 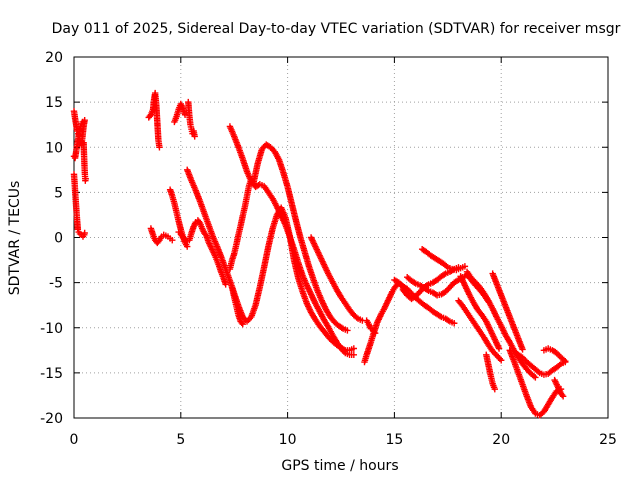 I want to click on y-tick-label: -20, so click(x=51, y=419).